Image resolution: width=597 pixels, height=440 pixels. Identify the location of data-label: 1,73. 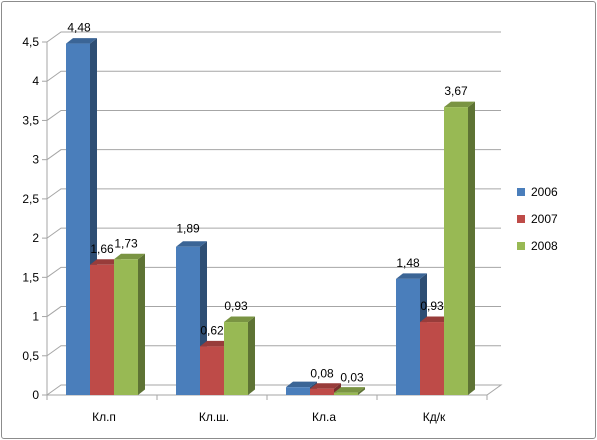
(126, 243).